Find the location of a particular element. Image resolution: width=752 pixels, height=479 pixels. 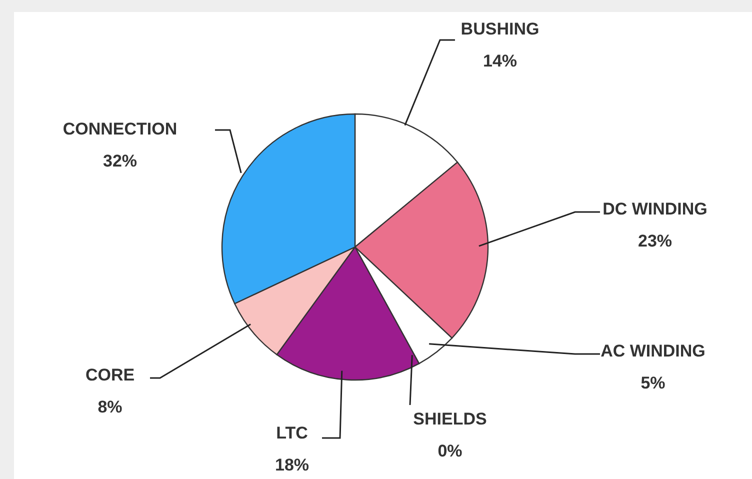

data-label: 32% is located at coordinates (120, 160).